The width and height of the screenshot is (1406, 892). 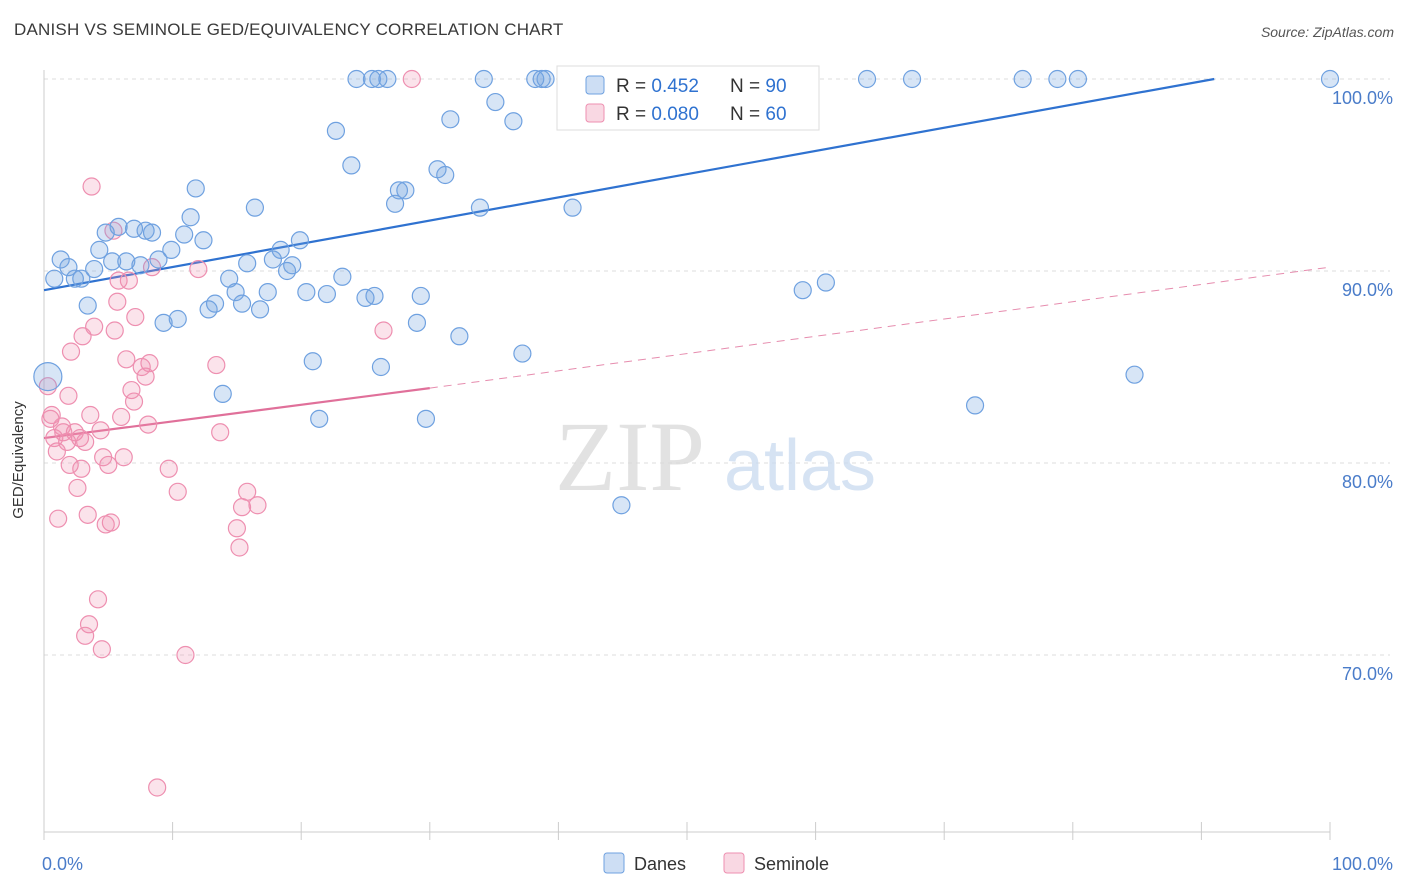 I want to click on seminole-trend-extension, so click(x=880, y=327).